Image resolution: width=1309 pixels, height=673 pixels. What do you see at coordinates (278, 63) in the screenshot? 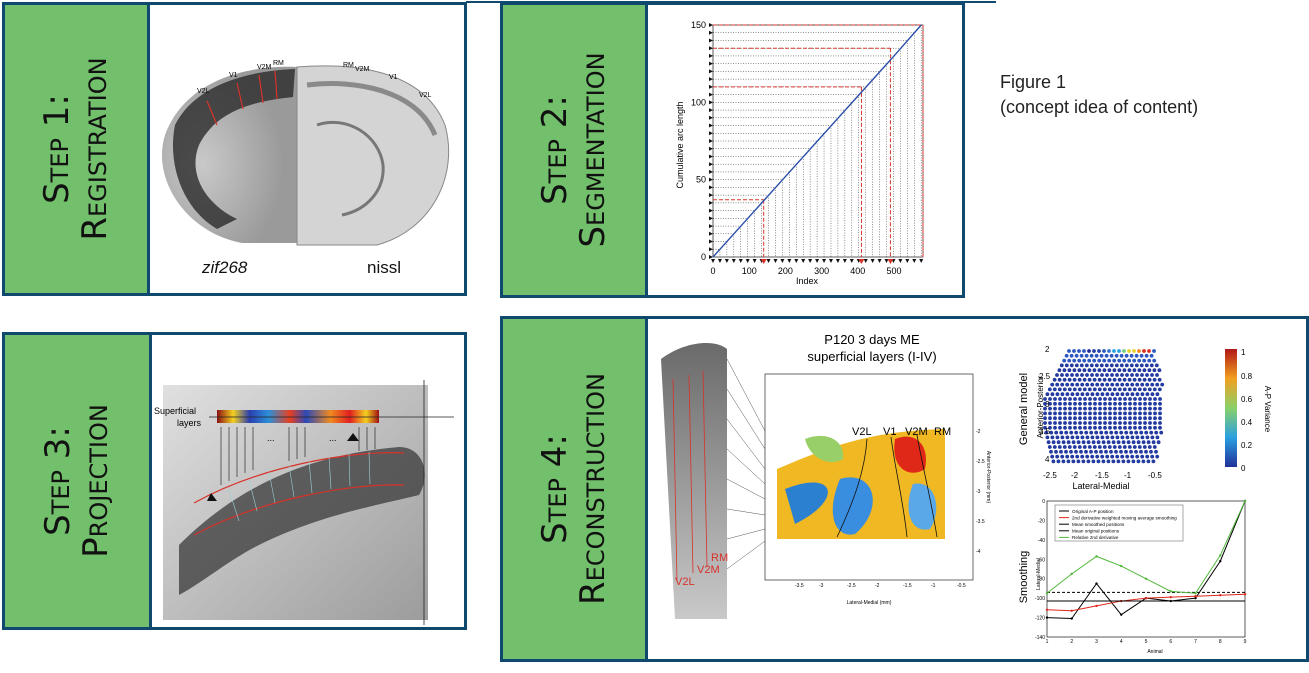
I see `step1-label-left-rm: RM` at bounding box center [278, 63].